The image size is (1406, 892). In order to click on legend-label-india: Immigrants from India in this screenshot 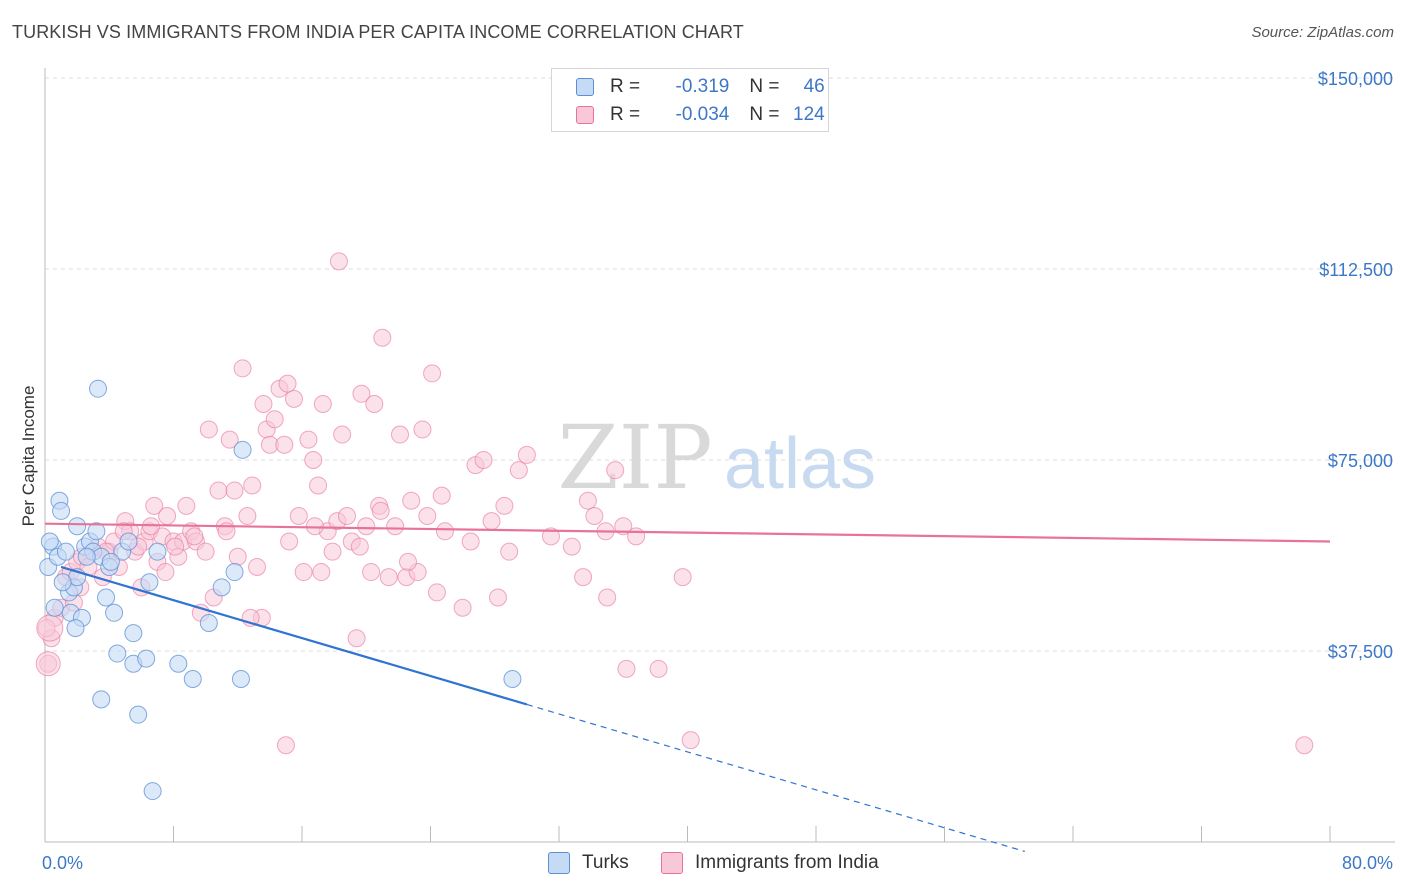, I will do `click(787, 862)`.